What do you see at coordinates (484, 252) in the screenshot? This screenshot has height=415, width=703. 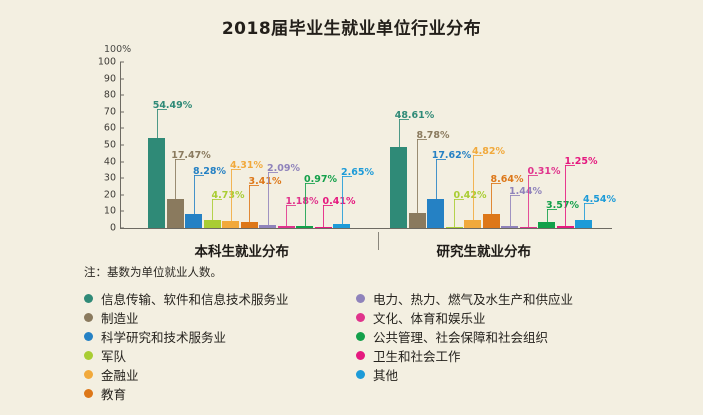 I see `x-axis-group-label: 研究生就业分布` at bounding box center [484, 252].